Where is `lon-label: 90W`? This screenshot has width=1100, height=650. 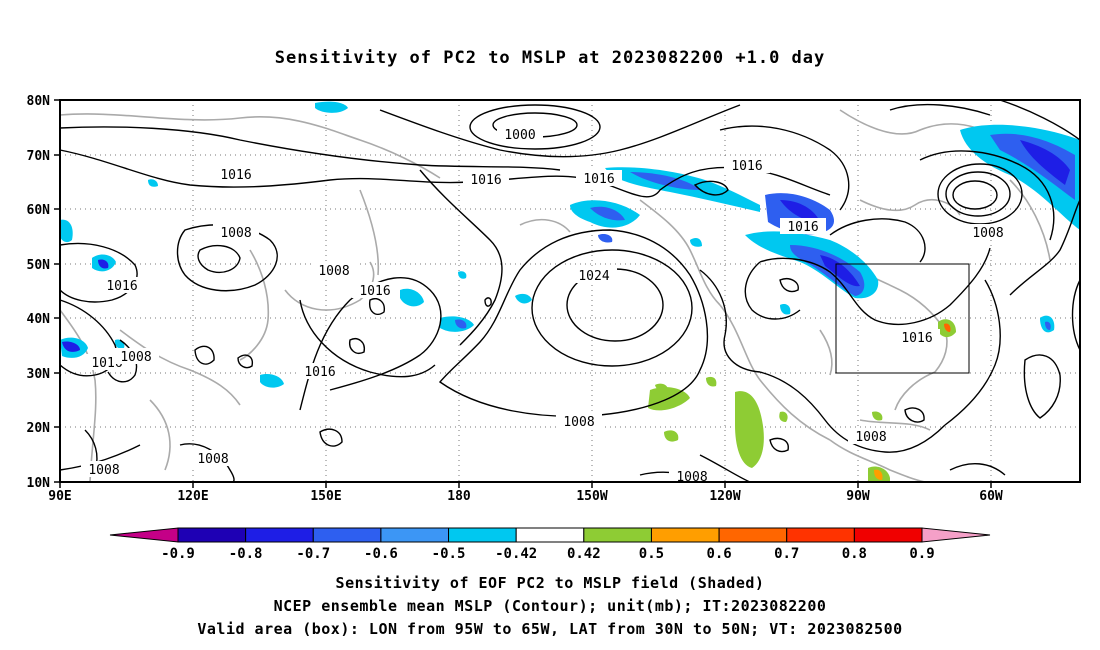
lon-label: 90W is located at coordinates (858, 496).